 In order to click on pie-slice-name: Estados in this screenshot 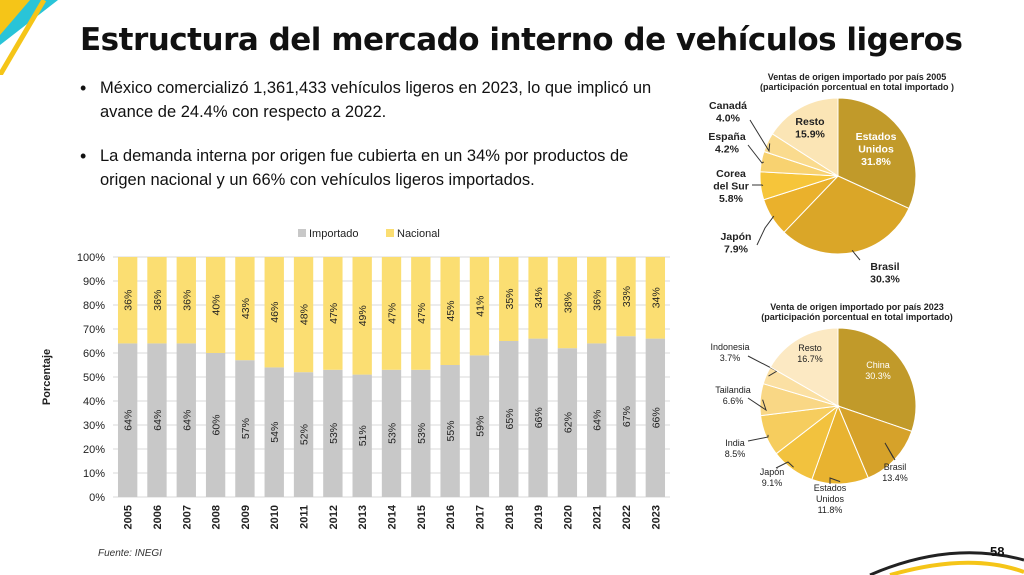, I will do `click(830, 488)`.